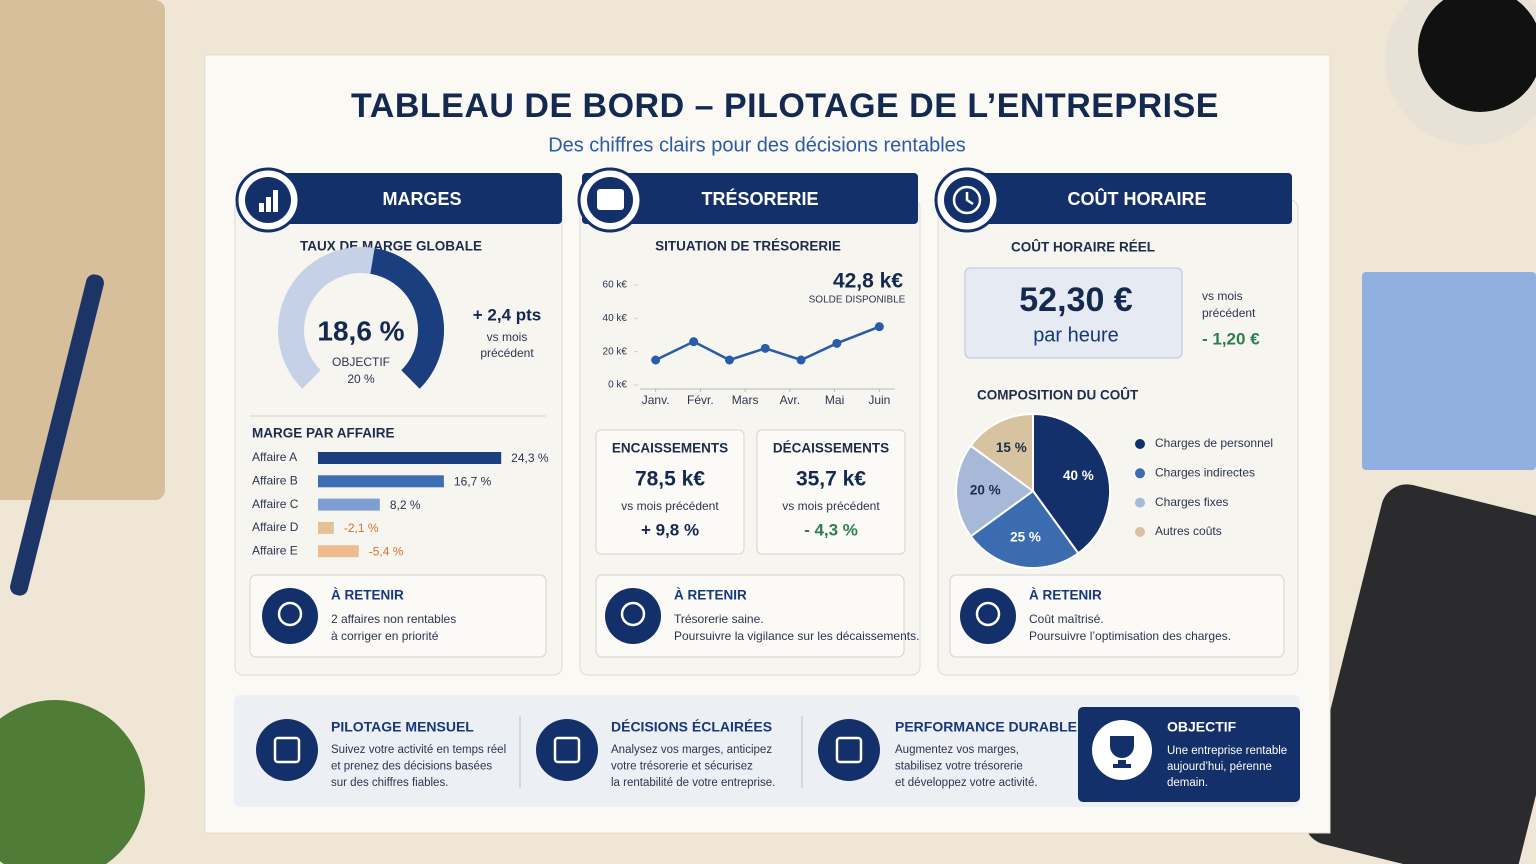 The image size is (1536, 864). I want to click on goal-line: aujourd’hui, pérenne, so click(1219, 767).